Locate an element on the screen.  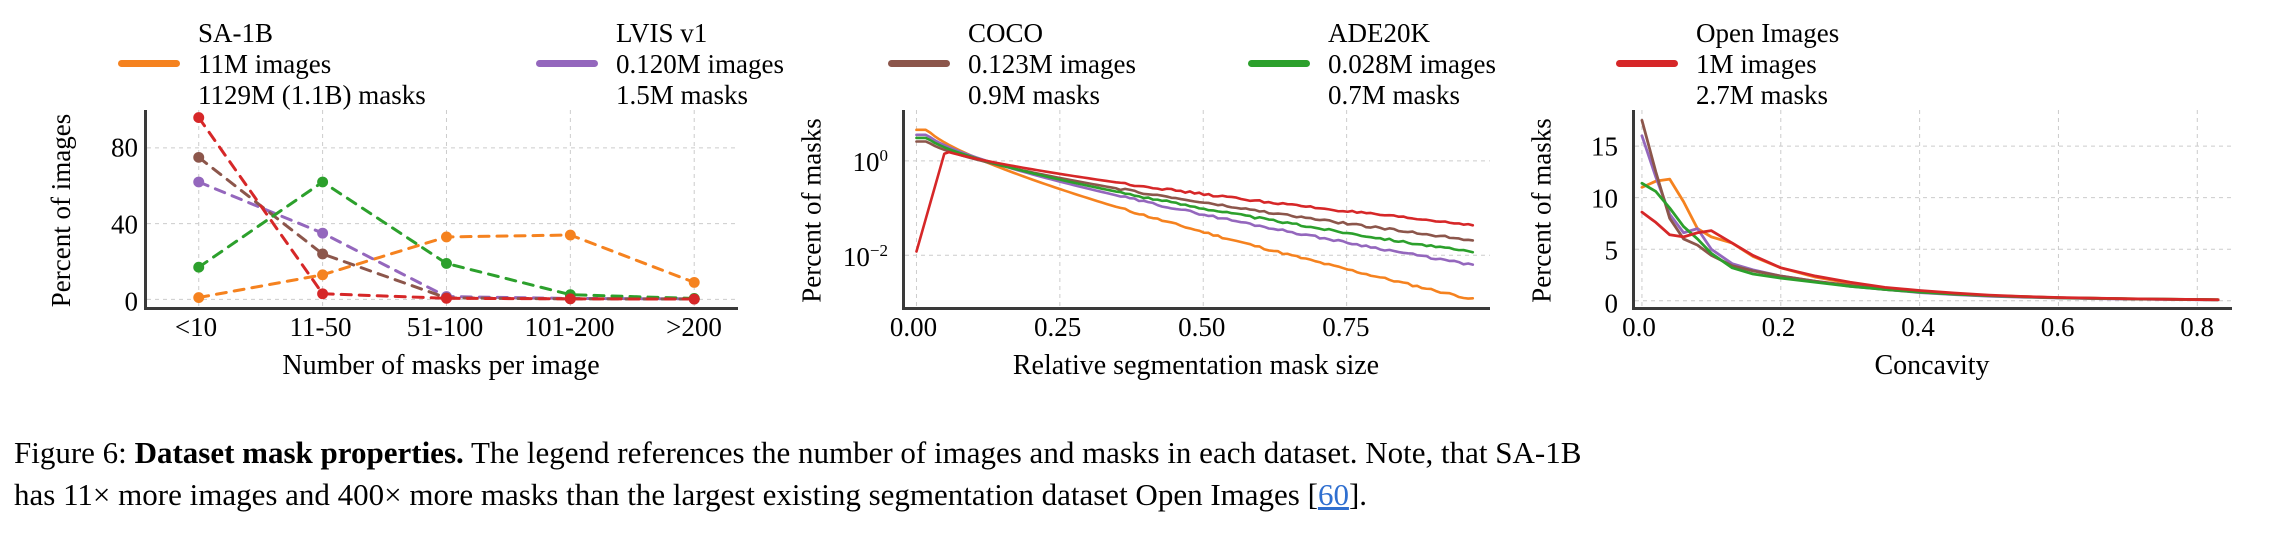
panel1-y-axis-label-text: Percent of masks is located at coordinates (811, 210).